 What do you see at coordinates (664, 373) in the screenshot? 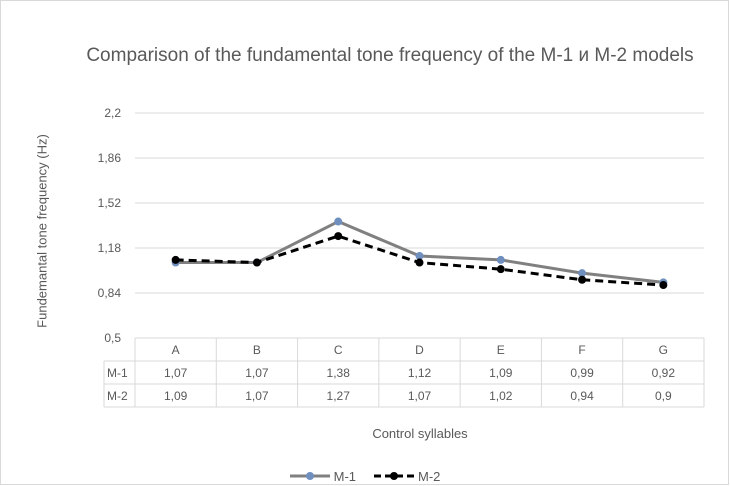
I see `table-cell-value: 0,92` at bounding box center [664, 373].